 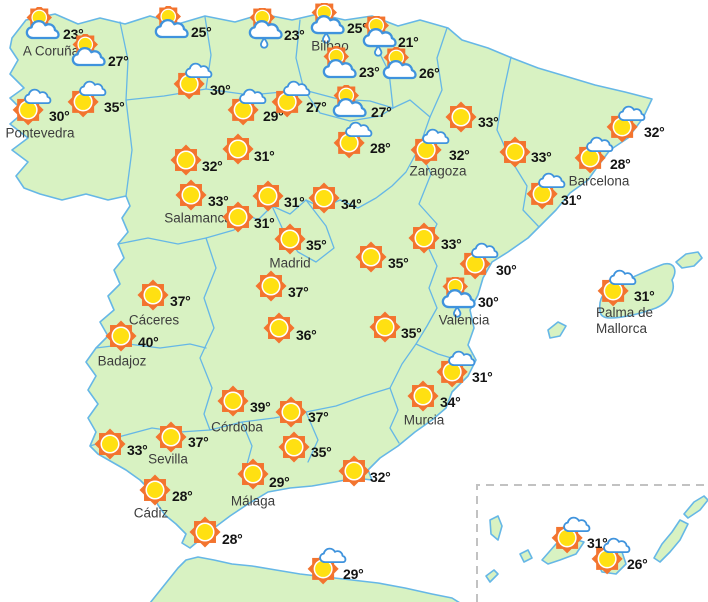 What do you see at coordinates (689, 260) in the screenshot?
I see `menorca-island` at bounding box center [689, 260].